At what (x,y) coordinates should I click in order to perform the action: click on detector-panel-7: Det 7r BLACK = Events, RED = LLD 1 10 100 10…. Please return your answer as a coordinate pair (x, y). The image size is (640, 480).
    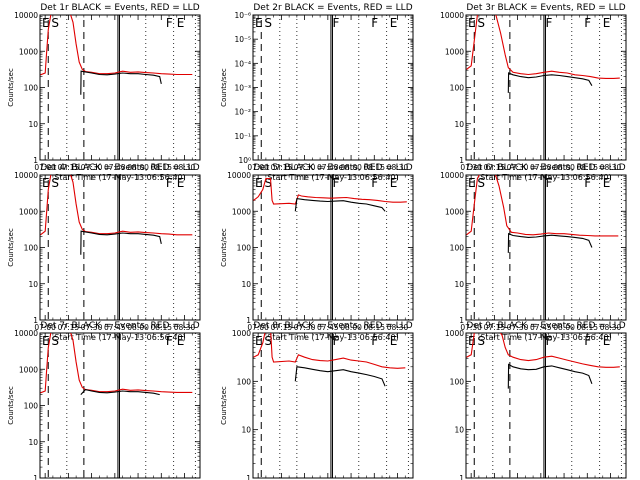
    Looking at the image, I should click on (104, 400).